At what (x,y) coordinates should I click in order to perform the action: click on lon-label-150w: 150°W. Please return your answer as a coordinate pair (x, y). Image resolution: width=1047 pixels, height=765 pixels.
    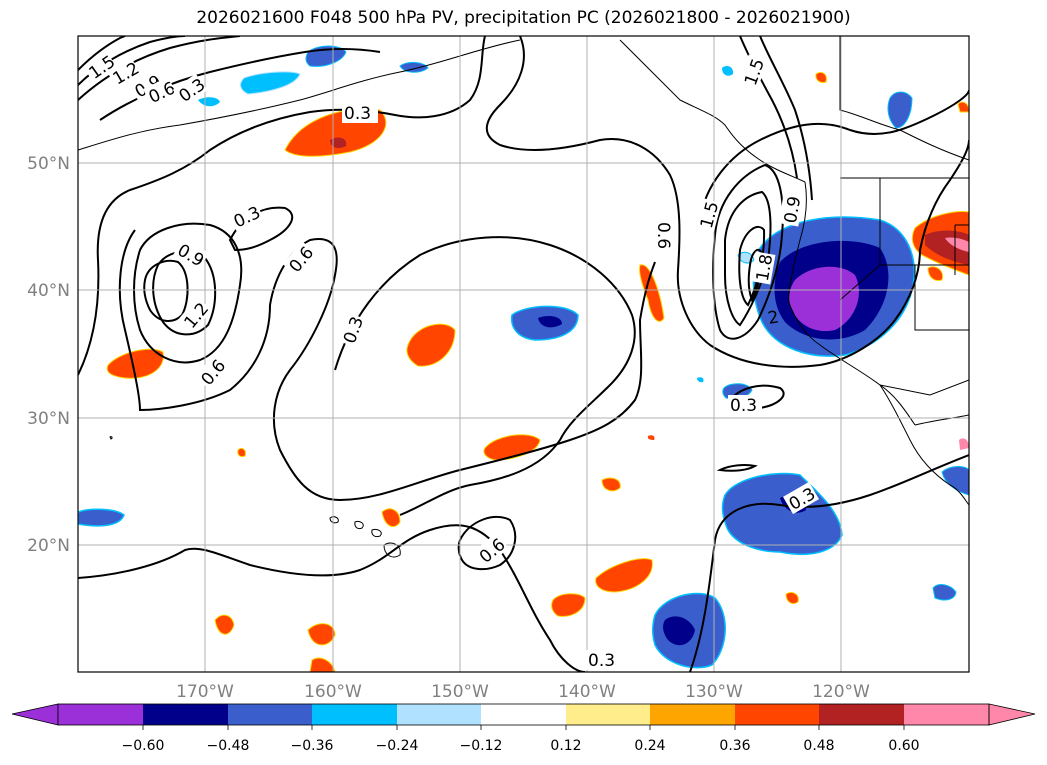
    Looking at the image, I should click on (460, 692).